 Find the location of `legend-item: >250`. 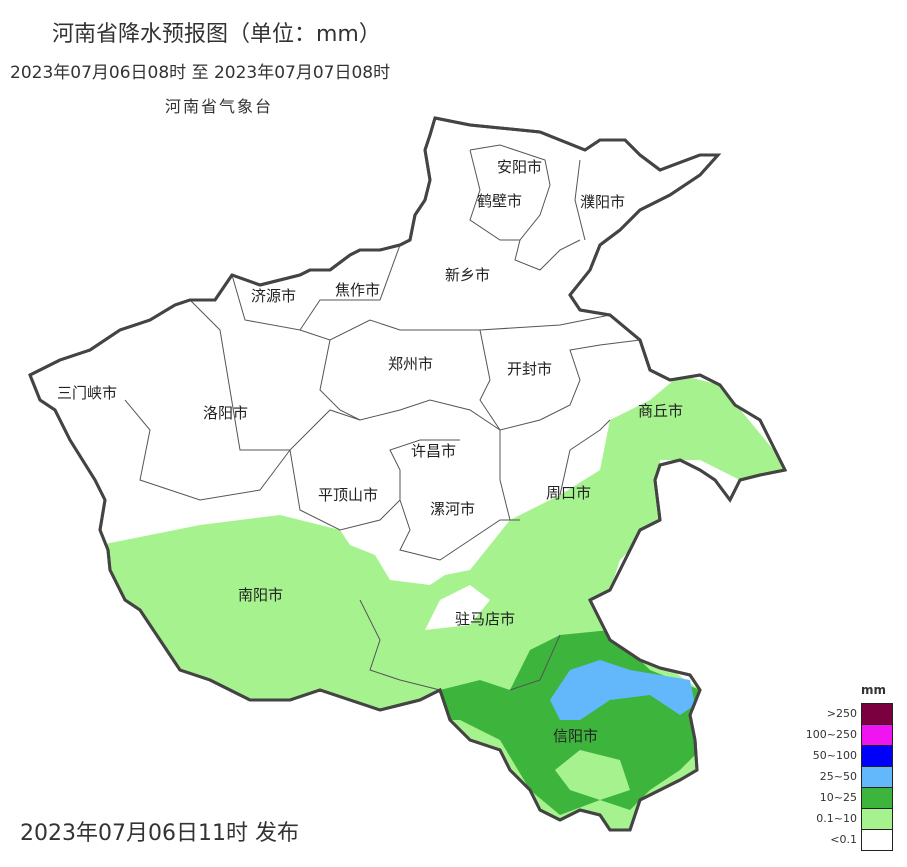

legend-item: >250 is located at coordinates (854, 714).